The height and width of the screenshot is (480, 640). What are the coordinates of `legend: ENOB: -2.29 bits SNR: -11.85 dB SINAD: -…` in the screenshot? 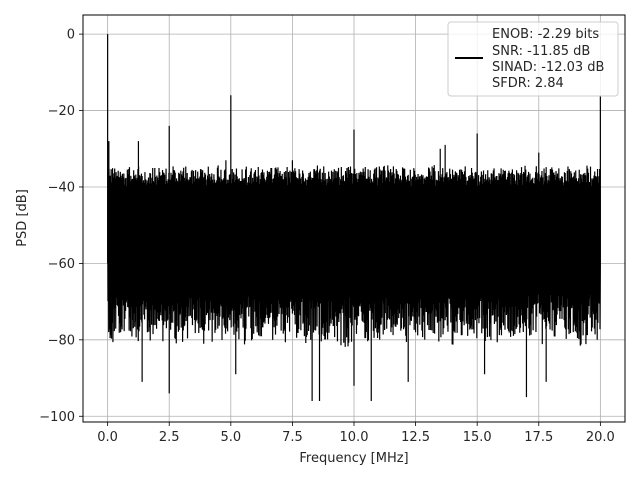 It's located at (533, 59).